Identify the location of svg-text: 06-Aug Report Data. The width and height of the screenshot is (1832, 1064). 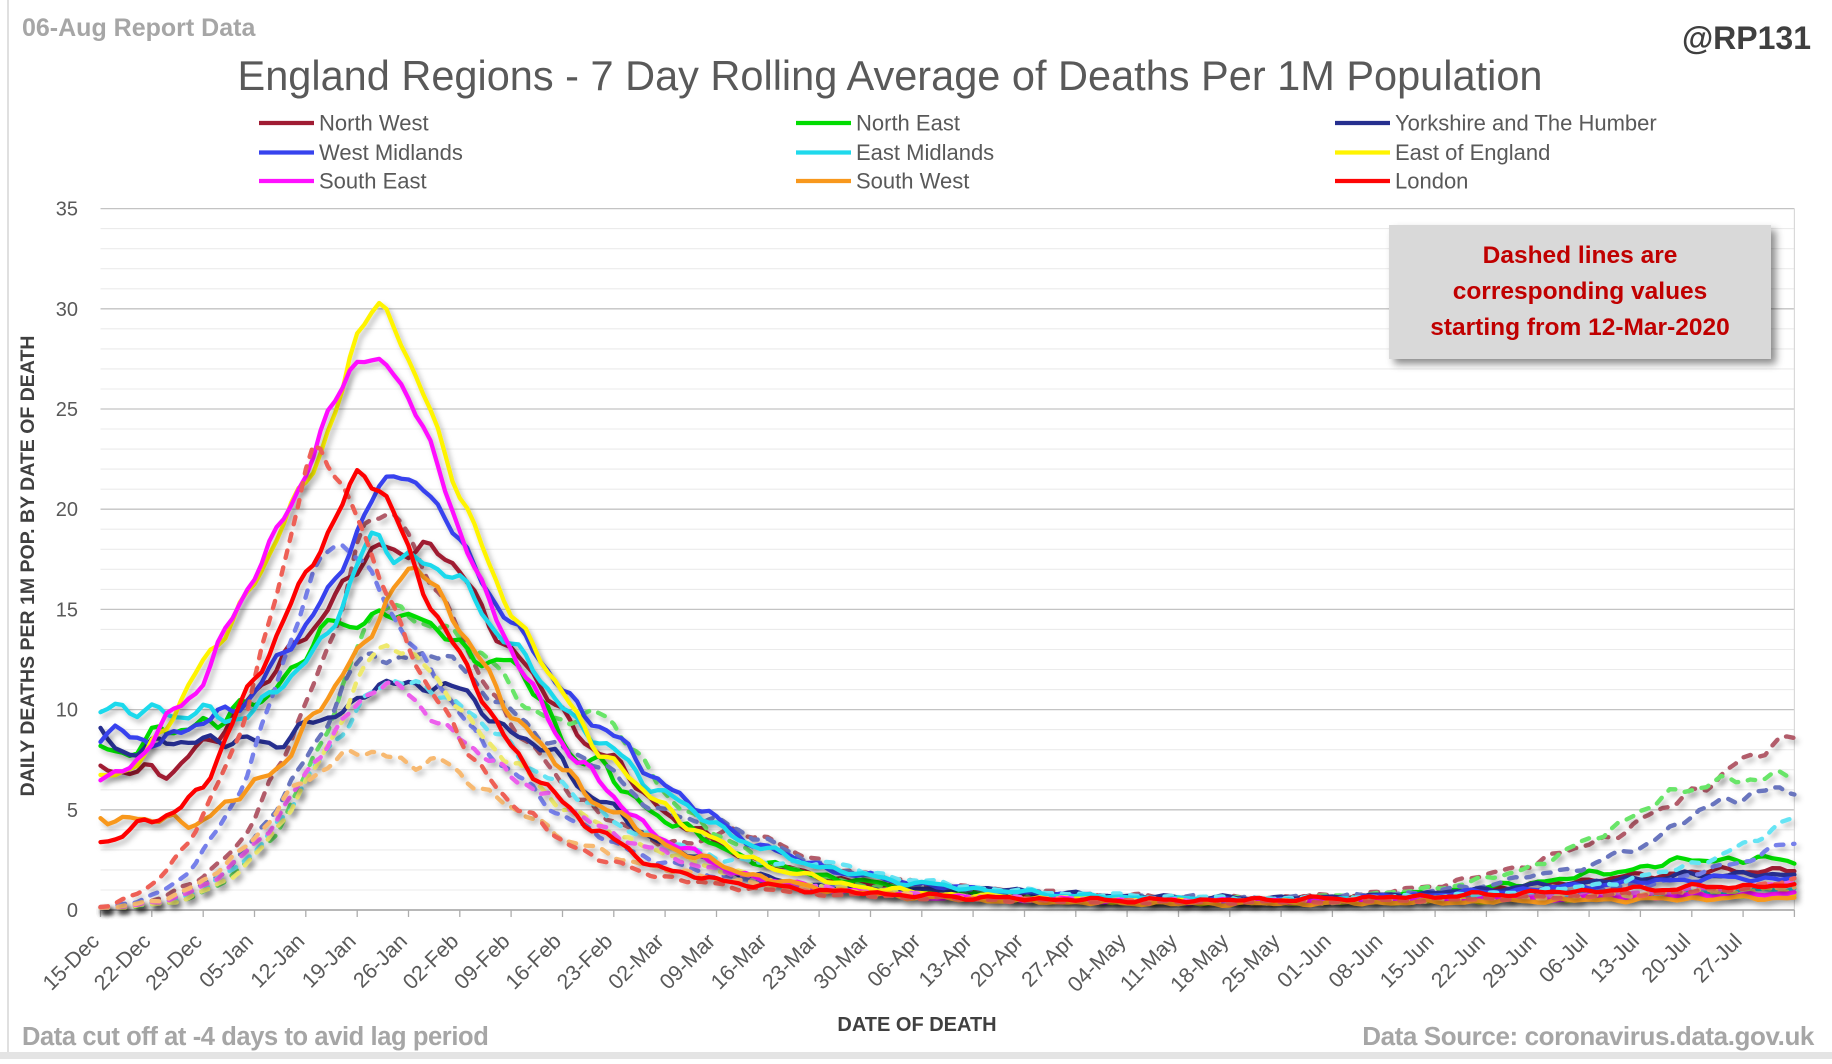
(139, 28).